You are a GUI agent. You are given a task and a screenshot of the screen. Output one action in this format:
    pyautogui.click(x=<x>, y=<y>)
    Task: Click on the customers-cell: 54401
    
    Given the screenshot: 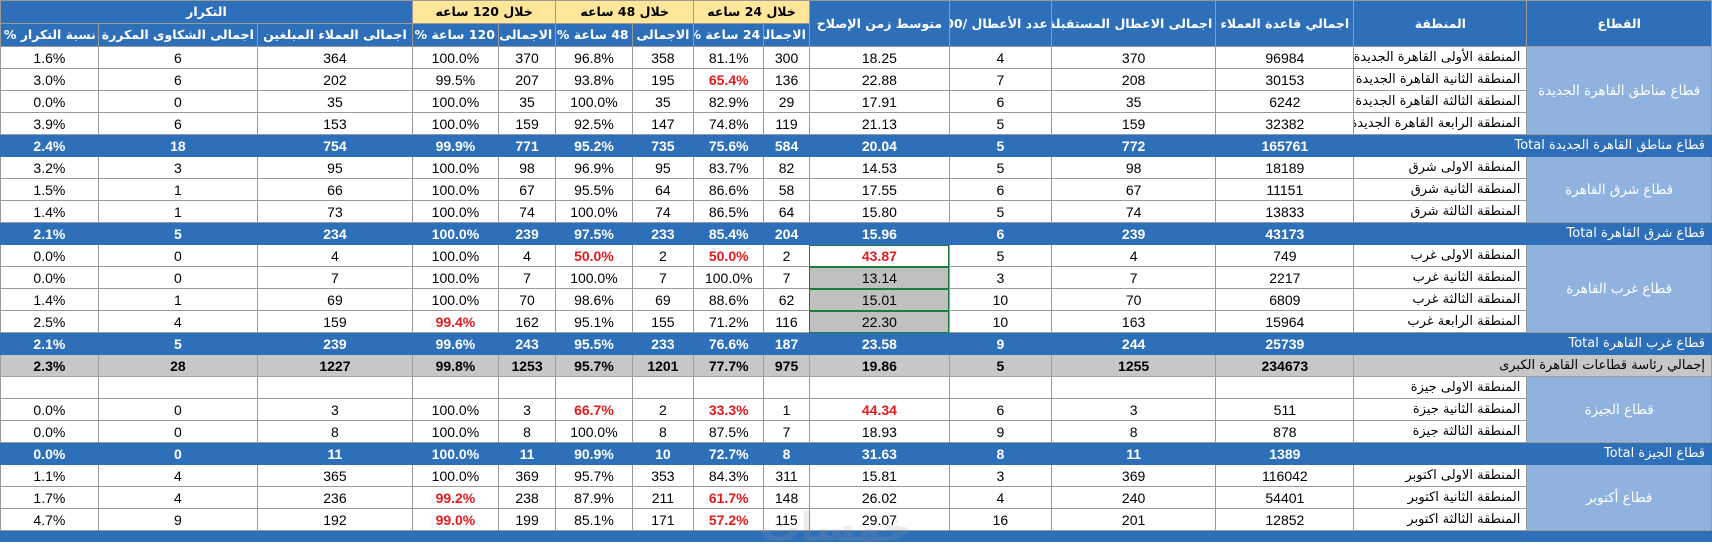 What is the action you would take?
    pyautogui.click(x=1285, y=497)
    